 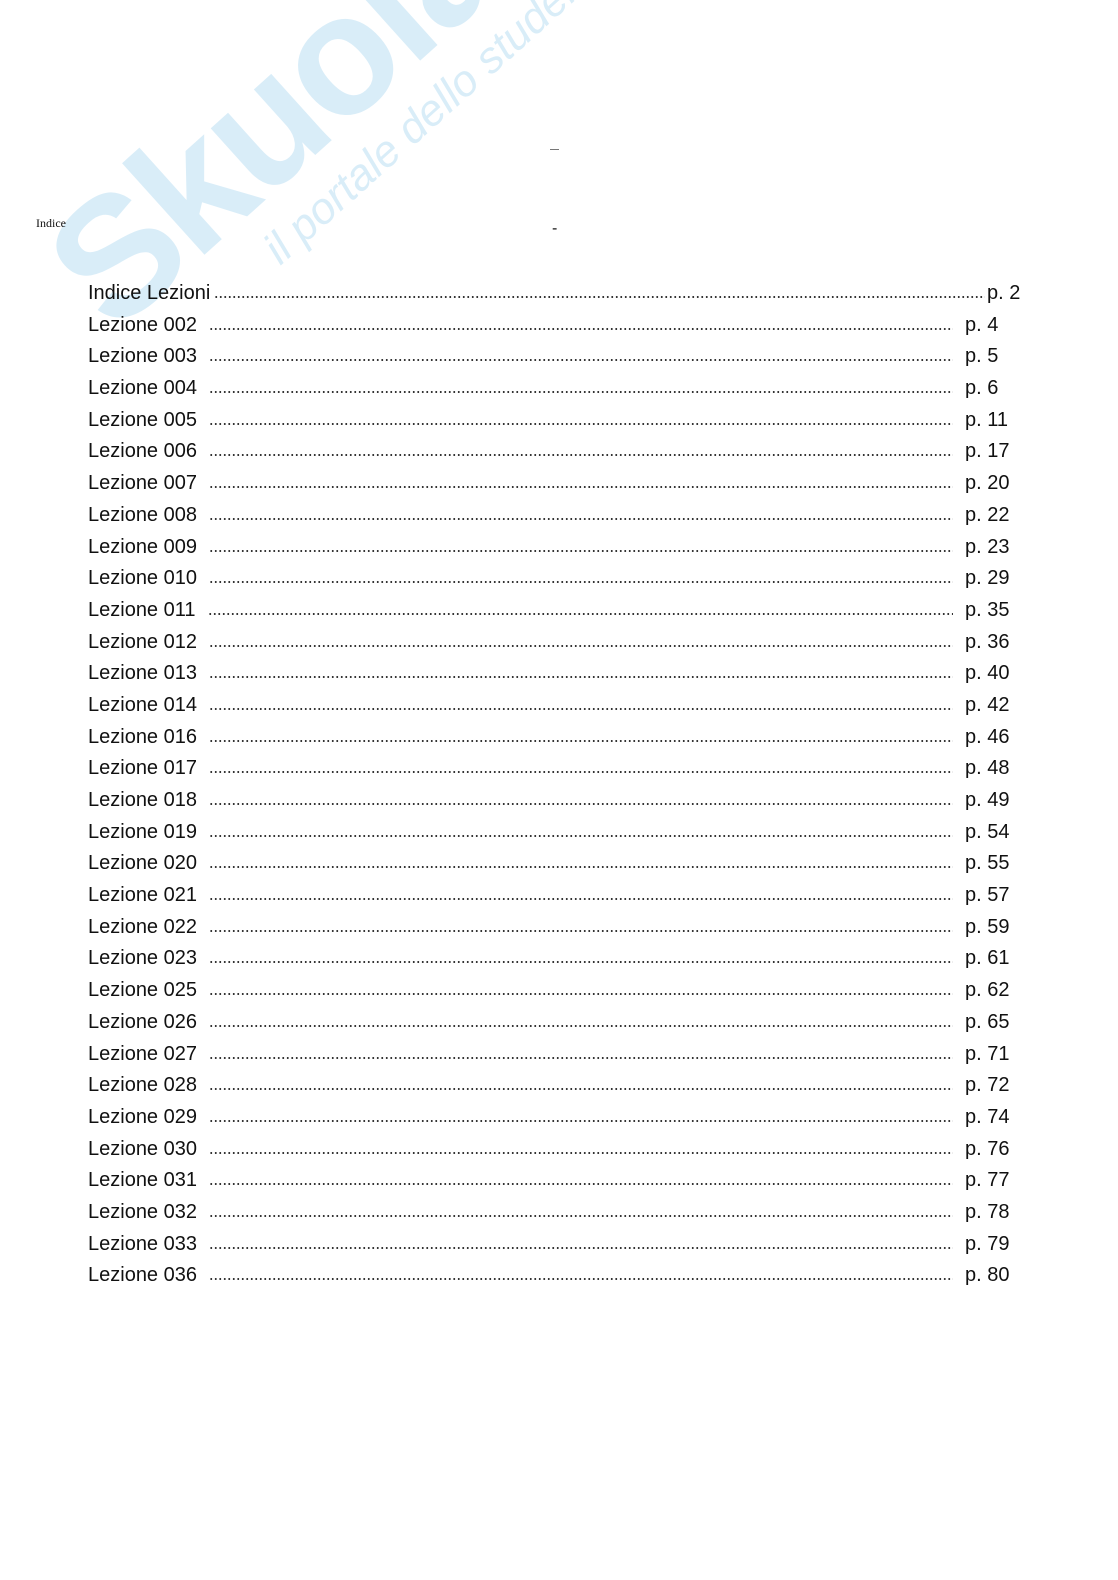 I want to click on toc-row: Lezione 036 p. 80, so click(x=555, y=1280).